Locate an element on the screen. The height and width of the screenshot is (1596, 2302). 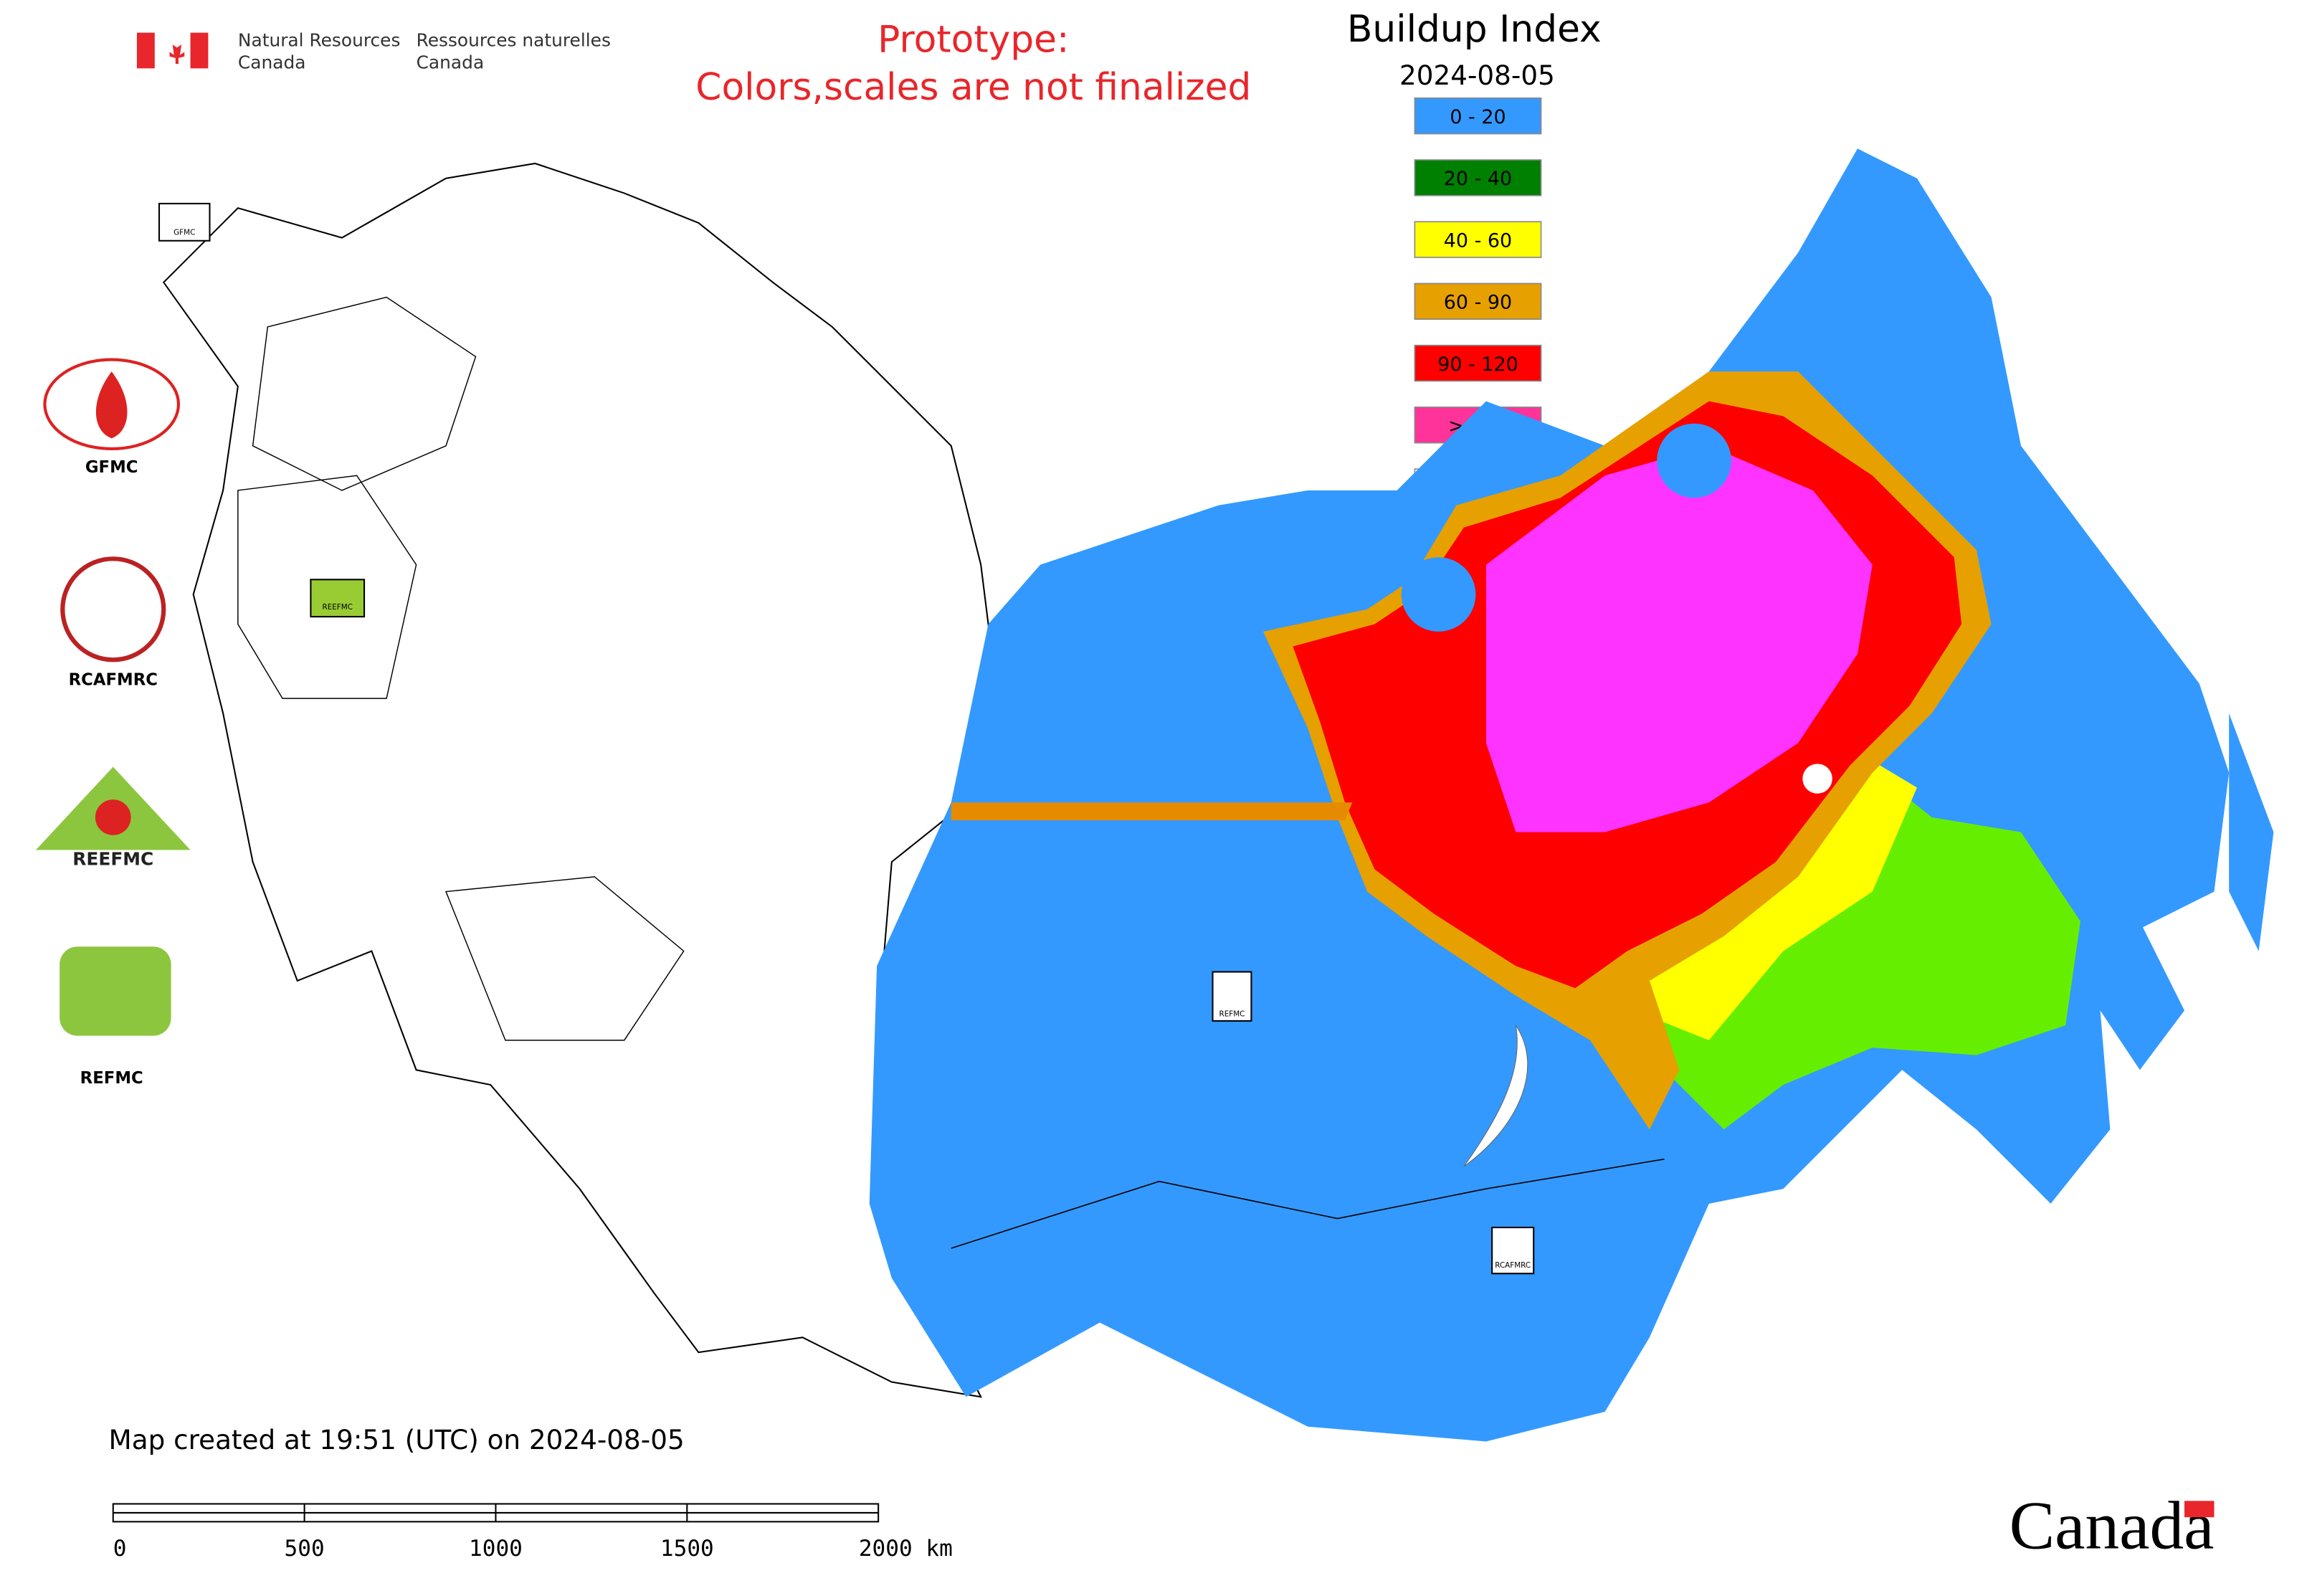
logo-label: REFMC is located at coordinates (112, 1078).